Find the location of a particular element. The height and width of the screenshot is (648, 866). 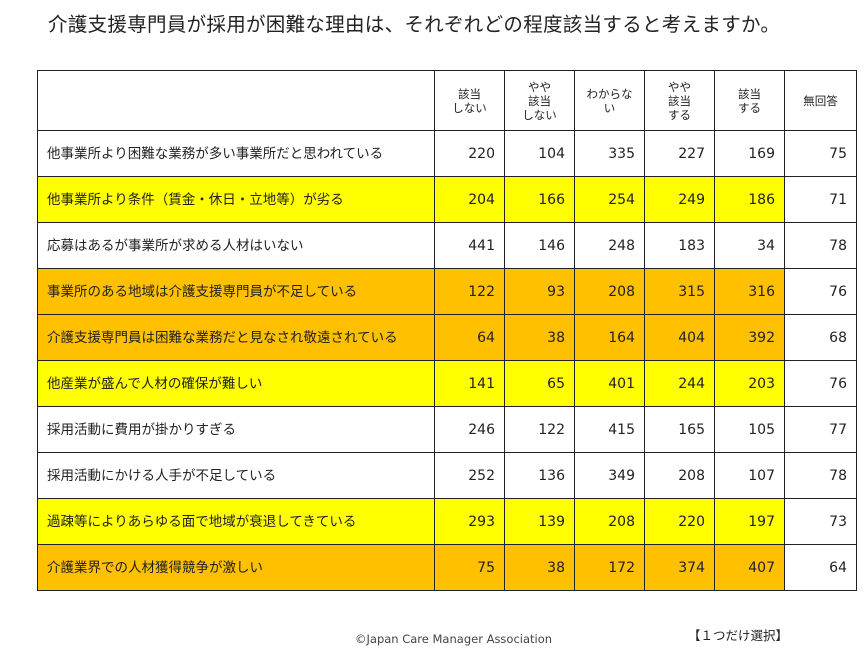

table-row: 過疎等によりあらゆる面で地域が衰退してきている 293 139 208 220 197 73 is located at coordinates (447, 521).